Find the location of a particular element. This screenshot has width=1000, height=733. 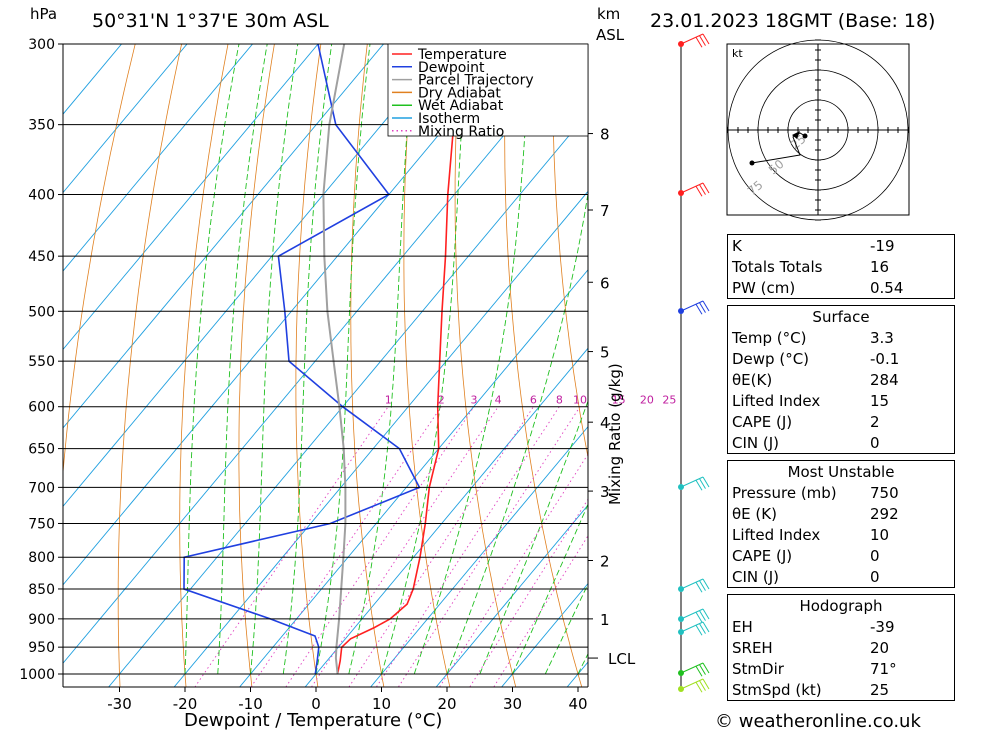

index-value: -0.1 is located at coordinates (885, 358).